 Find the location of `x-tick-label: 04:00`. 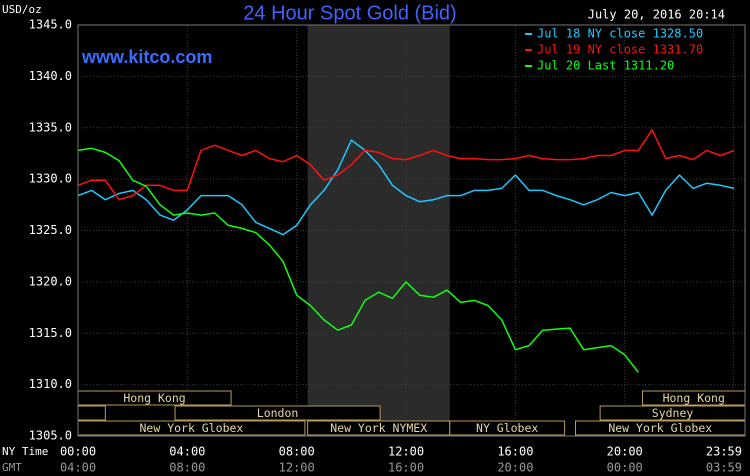

x-tick-label: 04:00 is located at coordinates (187, 452).